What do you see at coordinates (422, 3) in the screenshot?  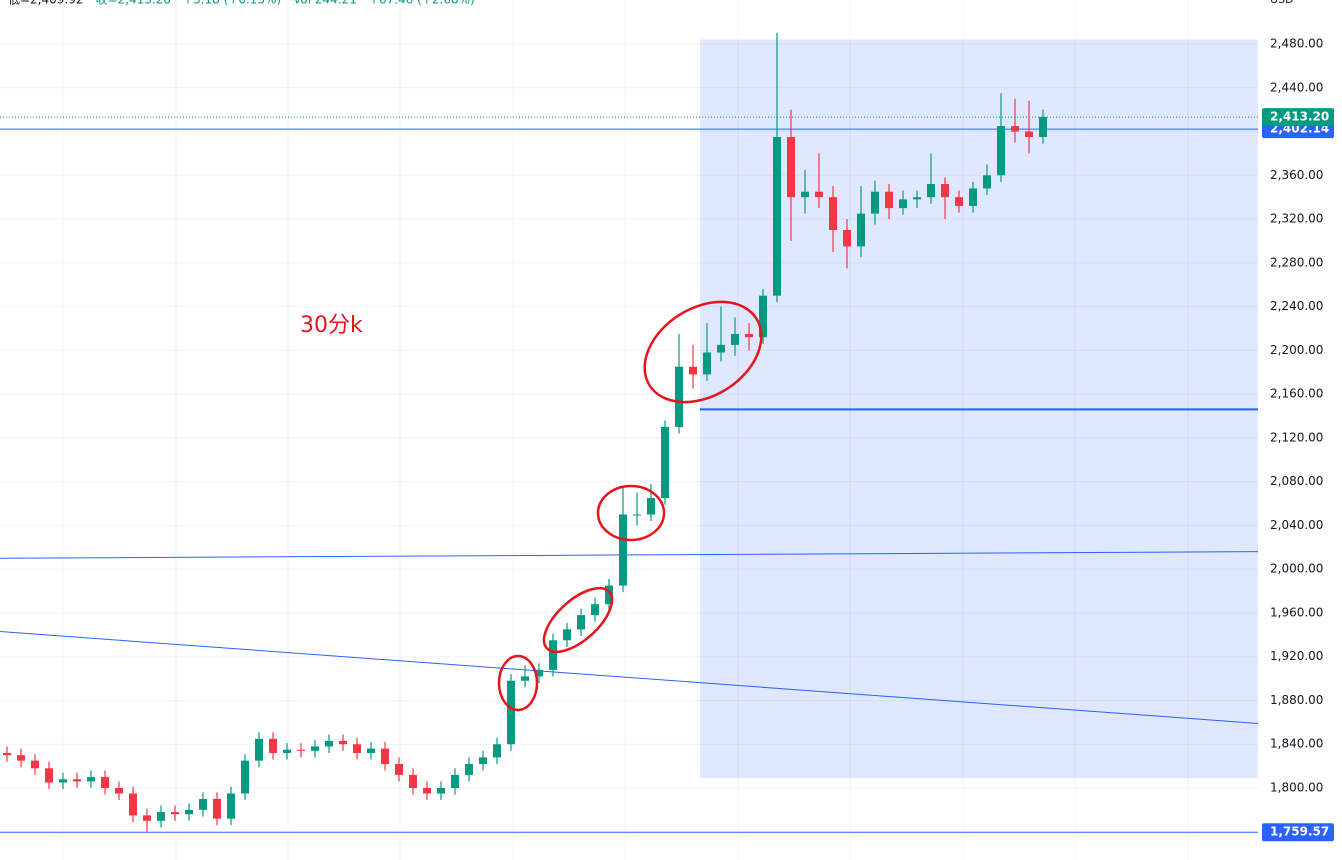 I see `header-item: +67.46 (+2.68%)` at bounding box center [422, 3].